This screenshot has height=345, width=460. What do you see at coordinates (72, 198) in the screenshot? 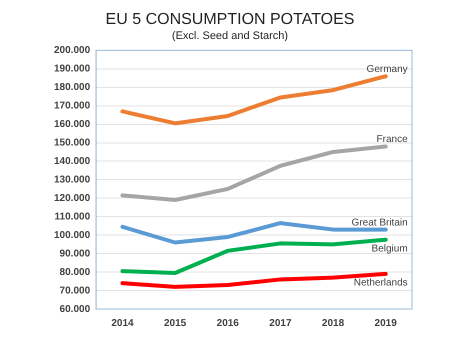
I see `y-tick-label: 120.000` at bounding box center [72, 198].